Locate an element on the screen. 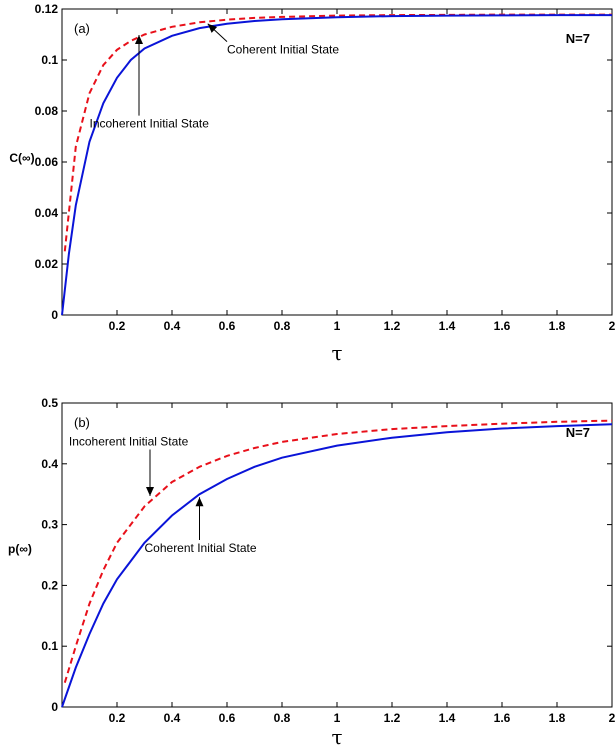  y-tick-label: 0.08 is located at coordinates (47, 111).